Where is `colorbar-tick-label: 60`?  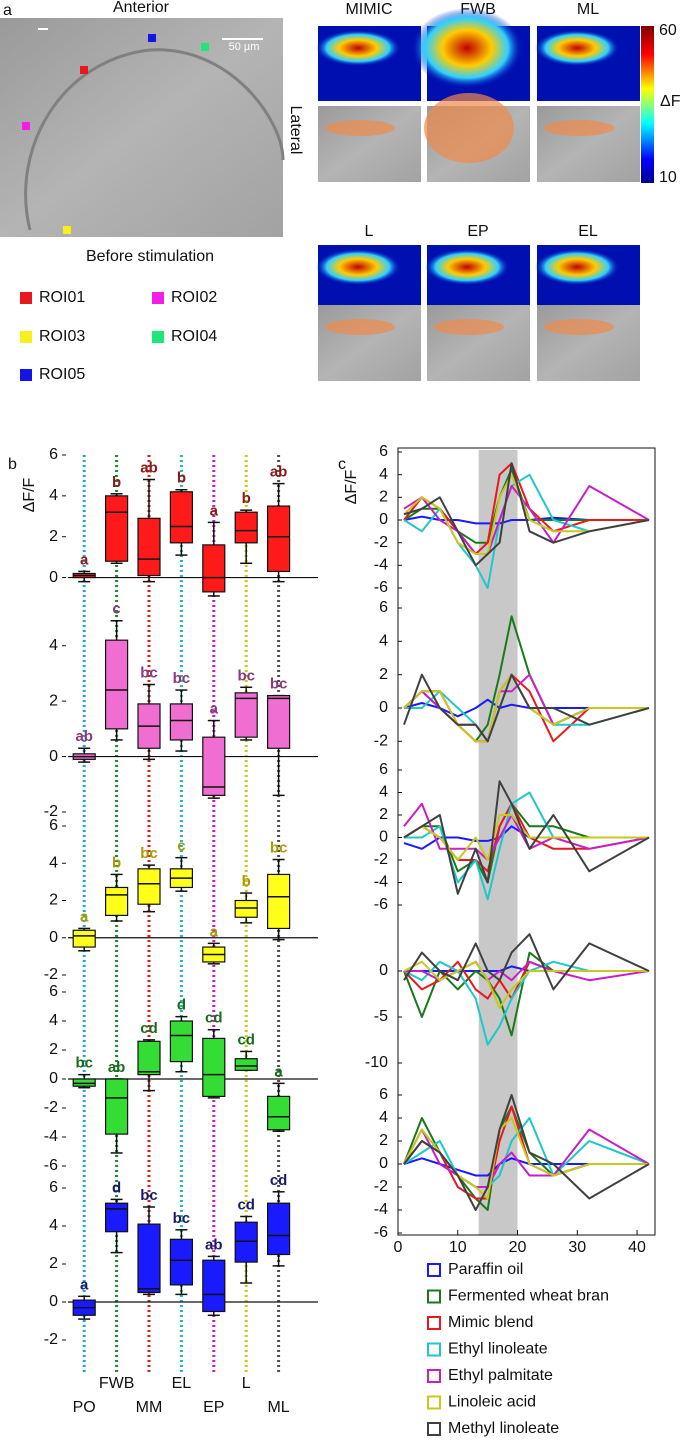 colorbar-tick-label: 60 is located at coordinates (668, 30).